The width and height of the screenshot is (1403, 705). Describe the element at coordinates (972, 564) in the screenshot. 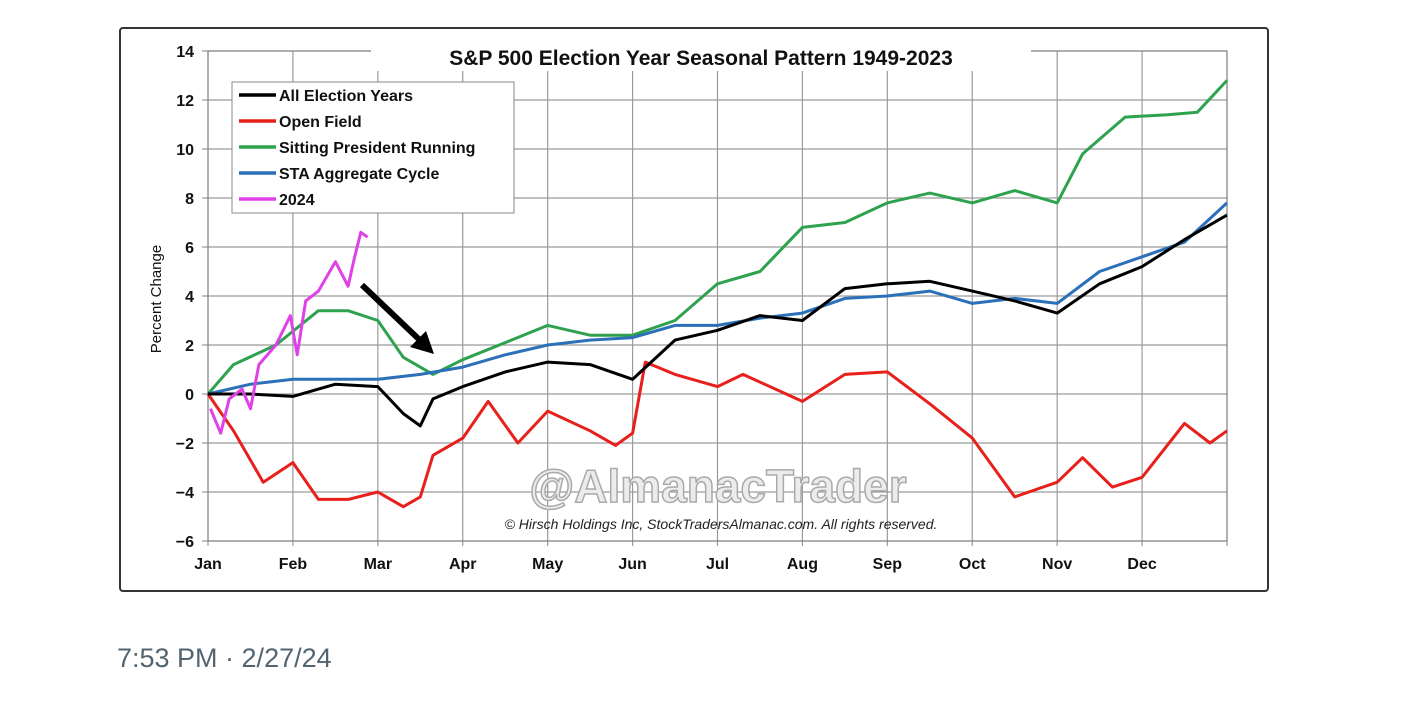

I see `x-tick-label: Oct` at that location.